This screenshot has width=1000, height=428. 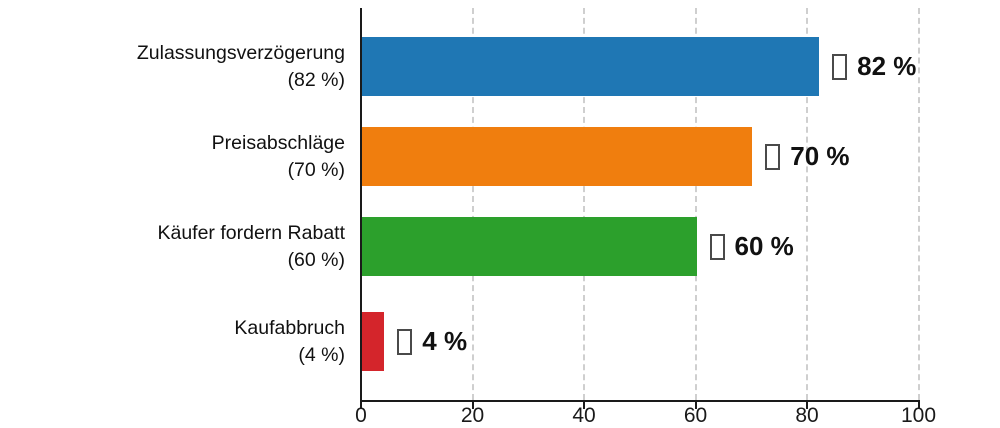 What do you see at coordinates (445, 341) in the screenshot?
I see `bar-value-text: 4 %` at bounding box center [445, 341].